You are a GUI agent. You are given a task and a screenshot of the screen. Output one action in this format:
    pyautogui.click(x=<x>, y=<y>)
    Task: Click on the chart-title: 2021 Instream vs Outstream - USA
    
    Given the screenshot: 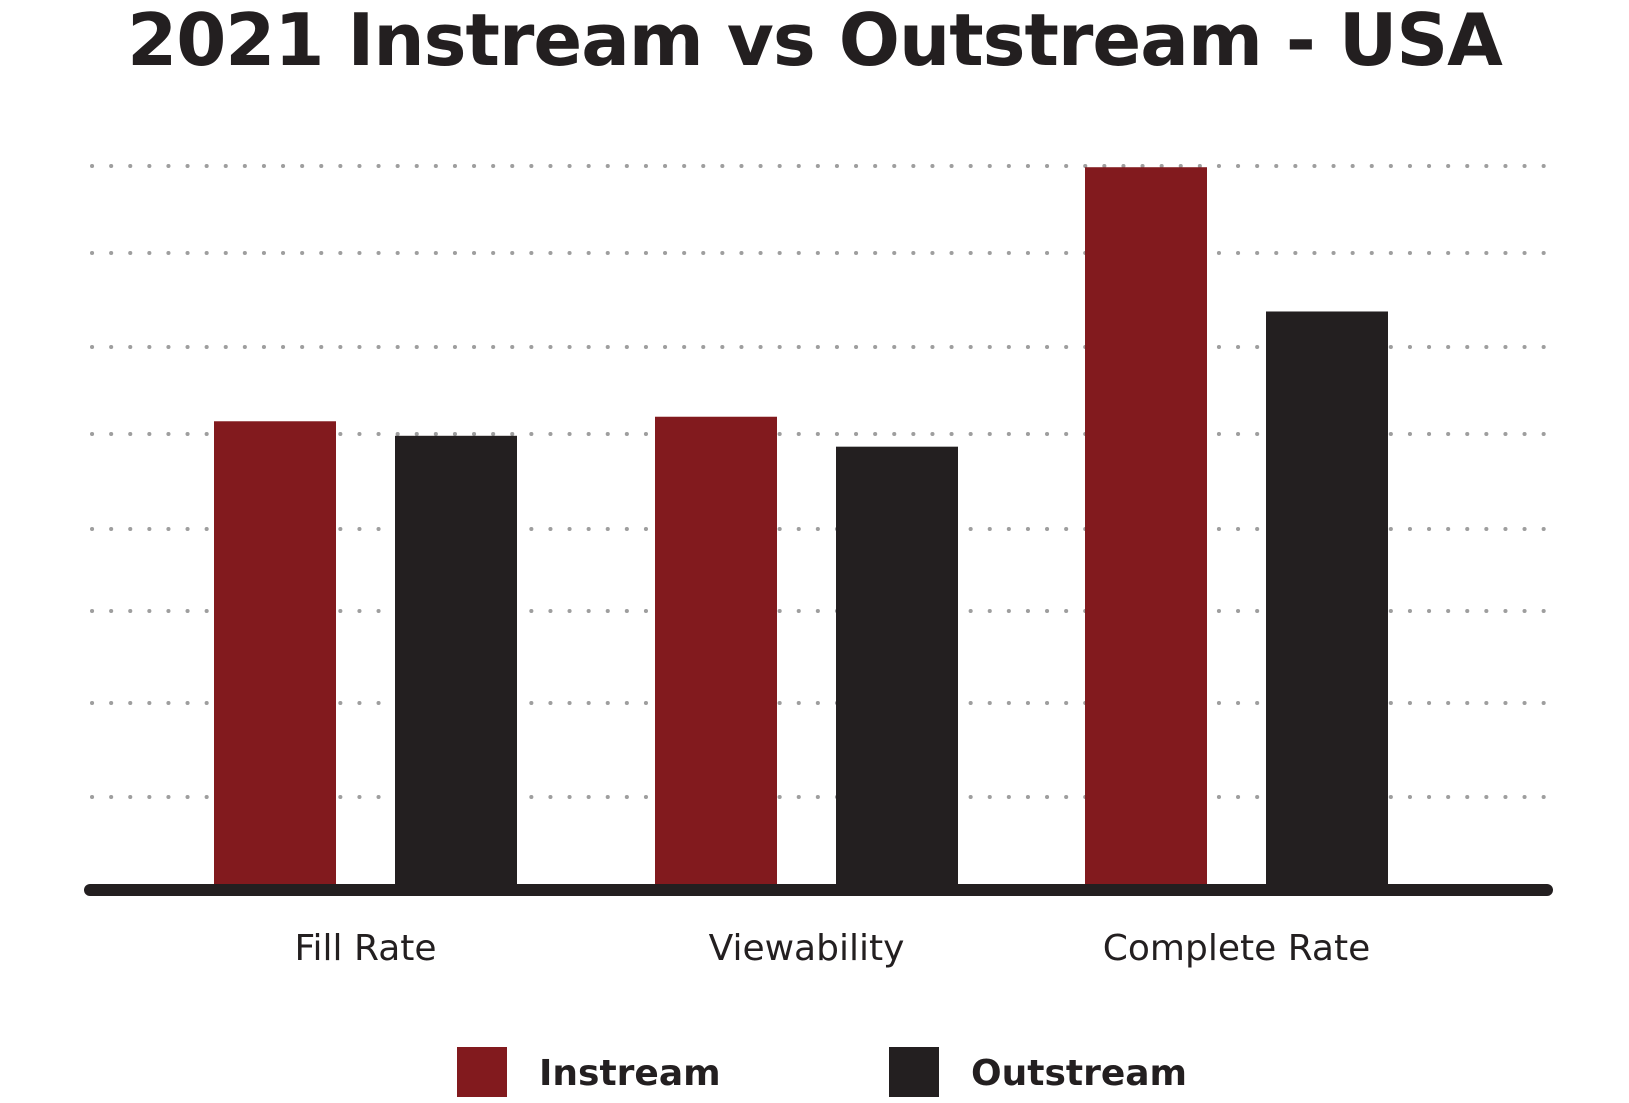 What is the action you would take?
    pyautogui.click(x=815, y=41)
    